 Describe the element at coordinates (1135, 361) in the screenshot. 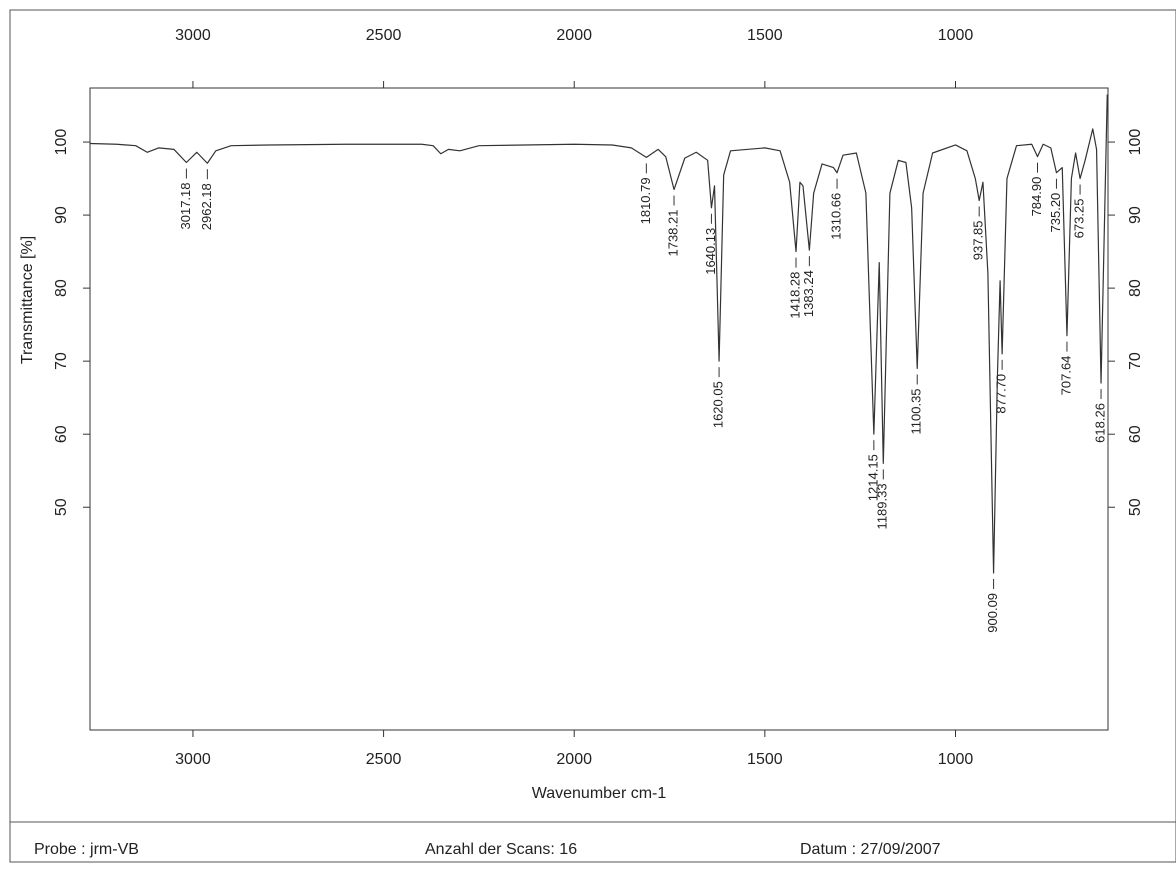

I see `y-tick-label-right: 70` at that location.